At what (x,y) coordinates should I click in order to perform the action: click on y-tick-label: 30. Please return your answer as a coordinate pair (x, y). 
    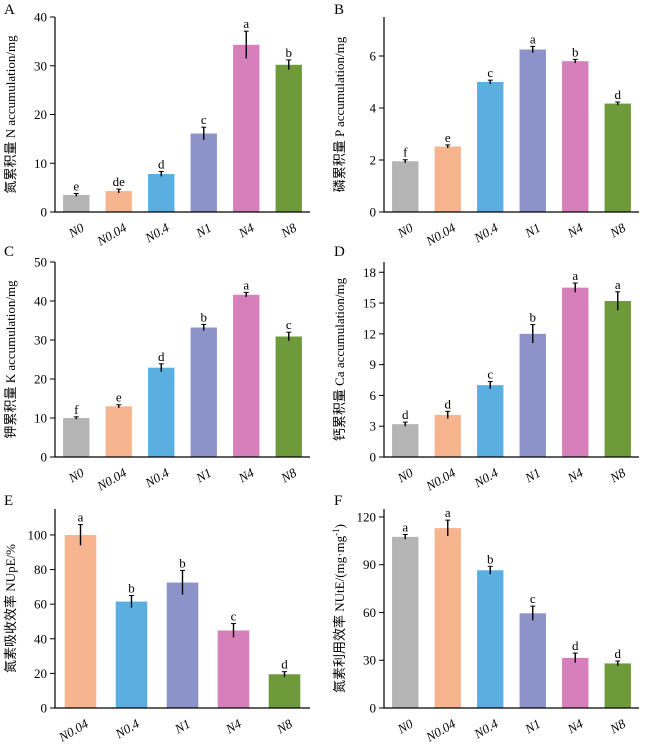
    Looking at the image, I should click on (40, 65).